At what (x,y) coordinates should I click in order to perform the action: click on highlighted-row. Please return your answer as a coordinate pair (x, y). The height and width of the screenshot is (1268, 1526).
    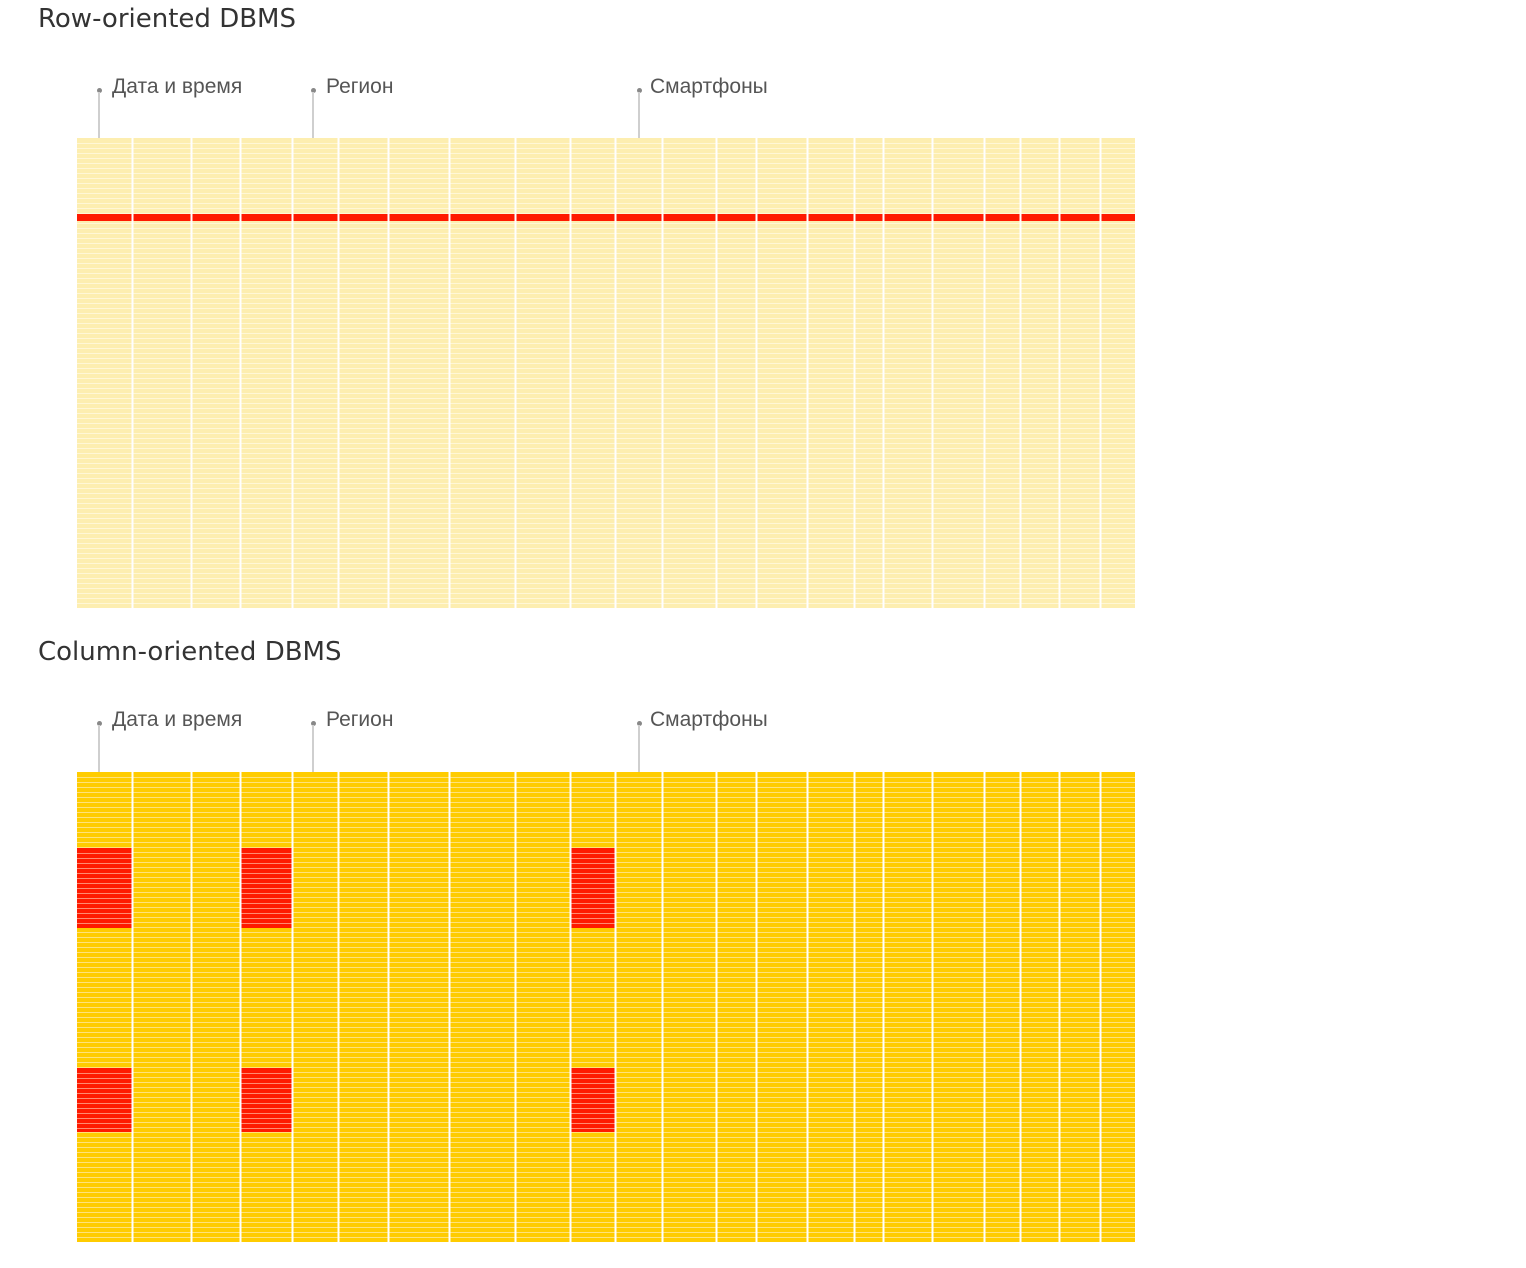
    Looking at the image, I should click on (606, 217).